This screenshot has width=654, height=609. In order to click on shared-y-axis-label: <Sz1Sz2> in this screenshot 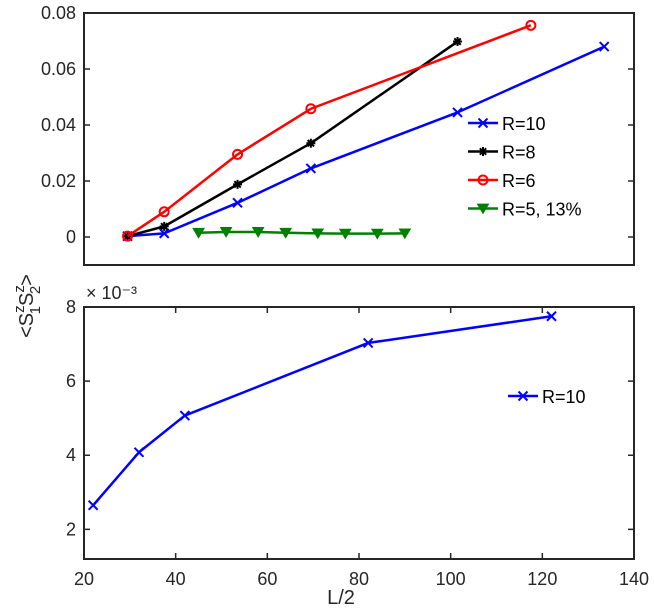, I will do `click(27, 306)`.